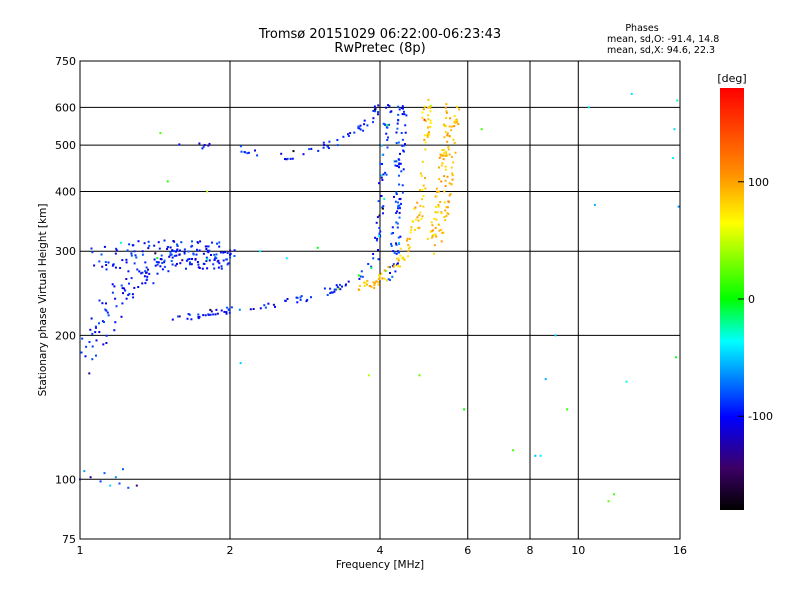 This screenshot has height=600, width=800. Describe the element at coordinates (530, 550) in the screenshot. I see `x-tick-label: 8` at that location.